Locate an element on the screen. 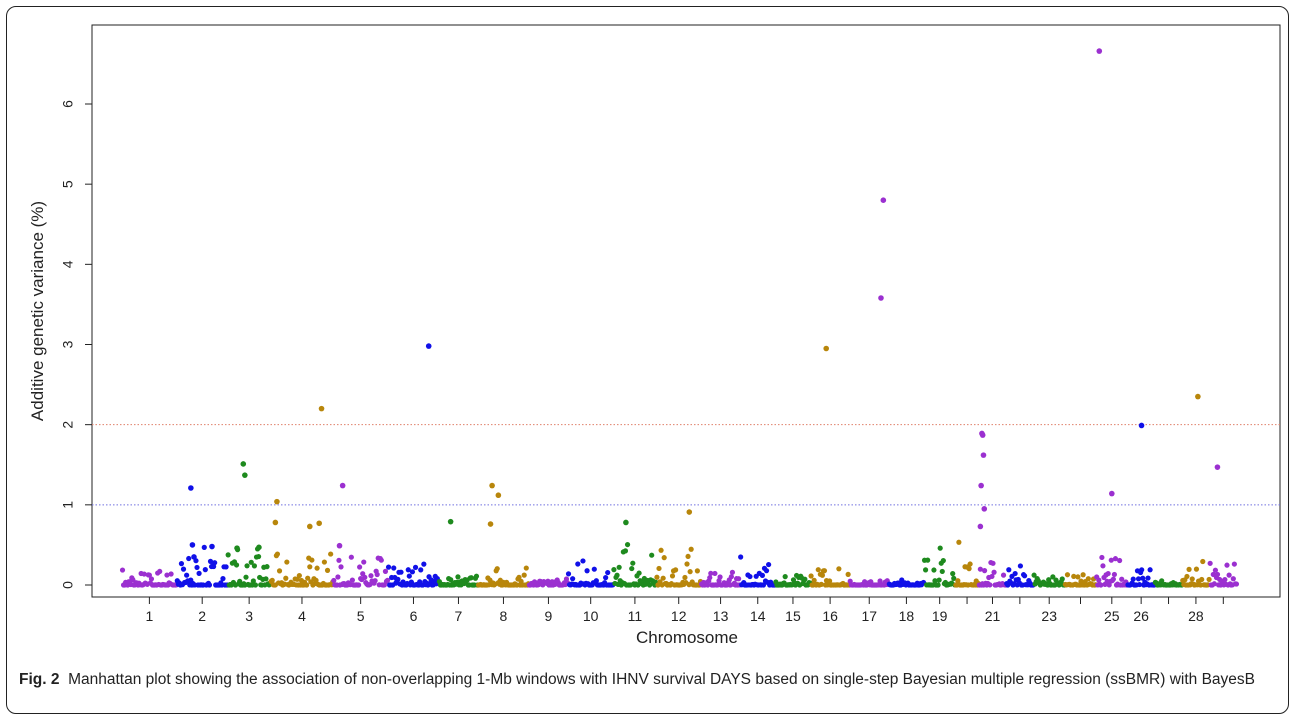 The image size is (1295, 720). chr28-peak-point is located at coordinates (1198, 396).